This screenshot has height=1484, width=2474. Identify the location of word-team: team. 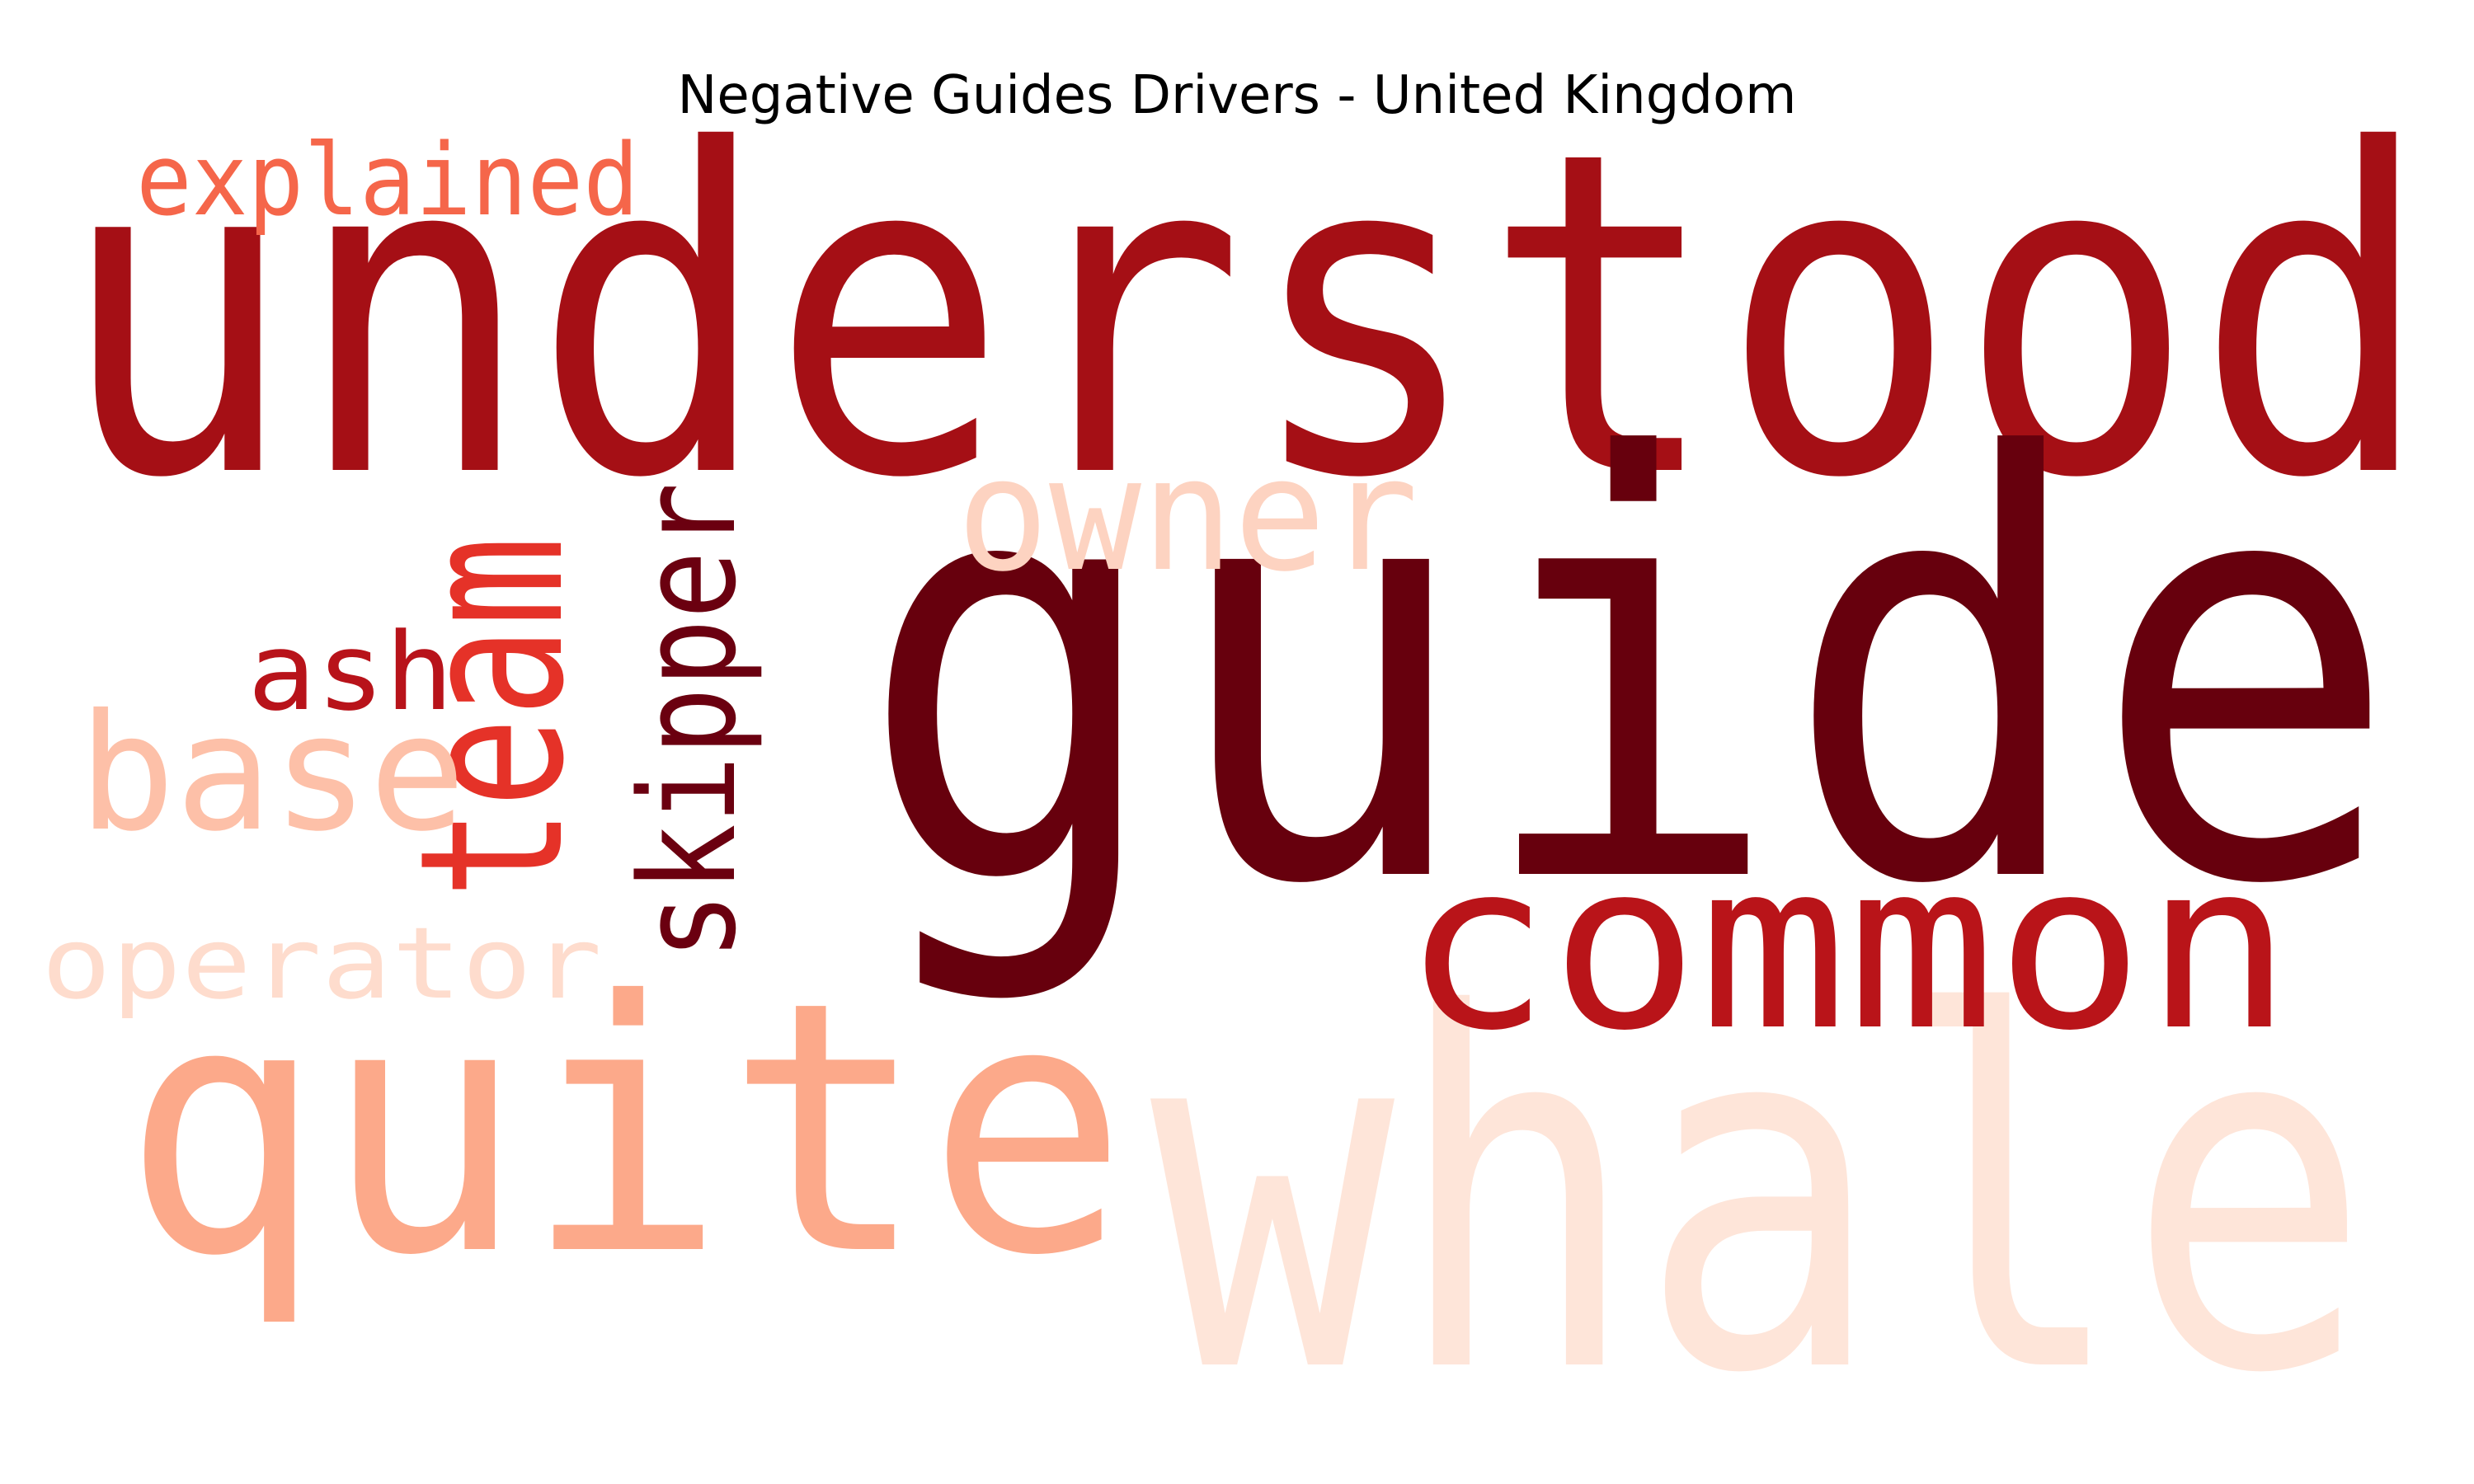
(492, 717).